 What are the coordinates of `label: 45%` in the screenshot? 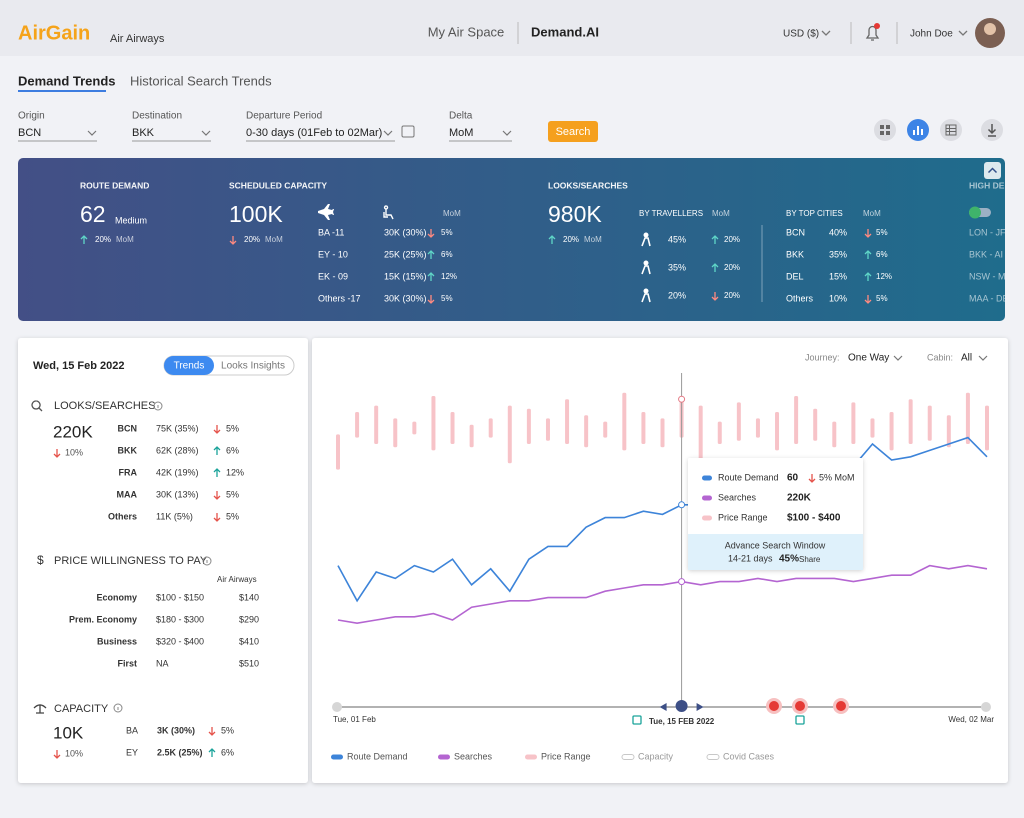 It's located at (677, 239).